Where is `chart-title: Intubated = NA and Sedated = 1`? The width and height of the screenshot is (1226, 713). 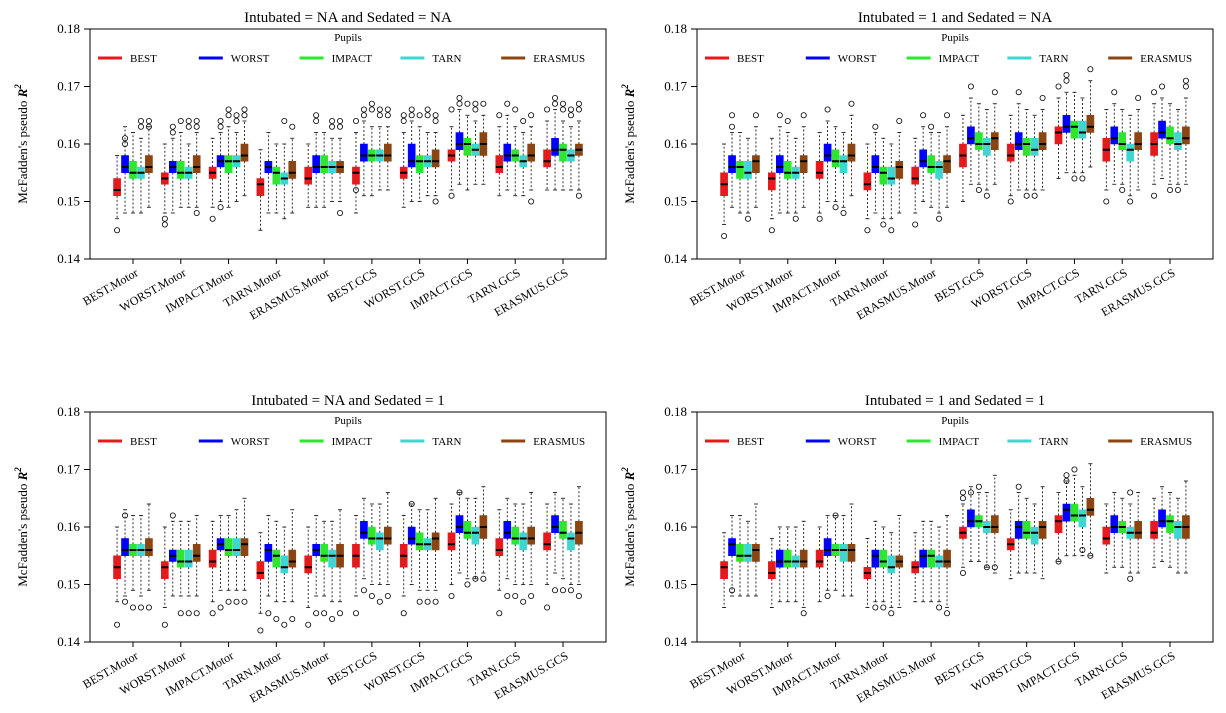 chart-title: Intubated = NA and Sedated = 1 is located at coordinates (348, 401).